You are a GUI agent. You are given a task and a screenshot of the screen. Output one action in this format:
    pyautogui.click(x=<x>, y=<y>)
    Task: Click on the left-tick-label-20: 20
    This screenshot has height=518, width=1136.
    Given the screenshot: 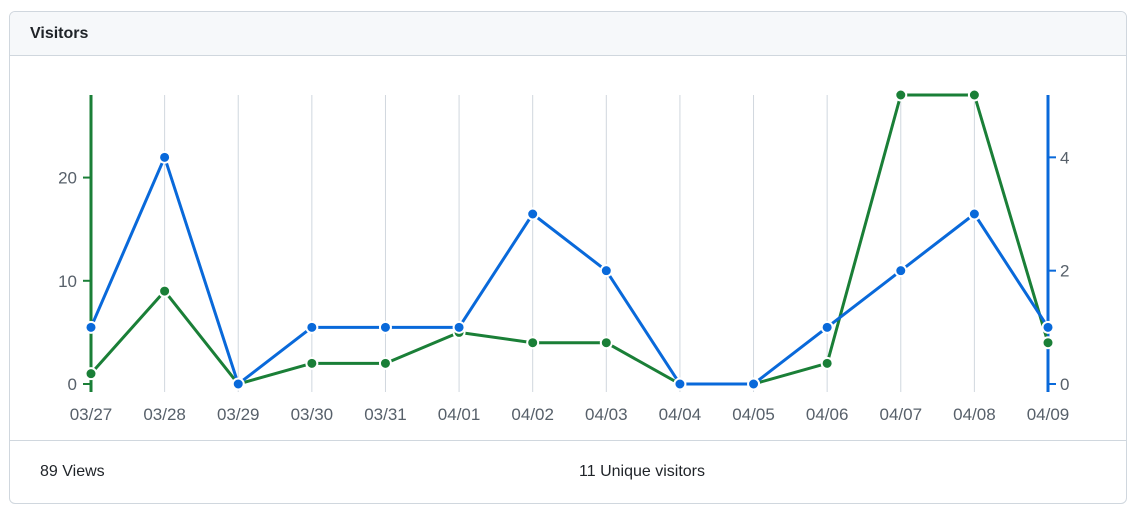 What is the action you would take?
    pyautogui.click(x=67, y=178)
    